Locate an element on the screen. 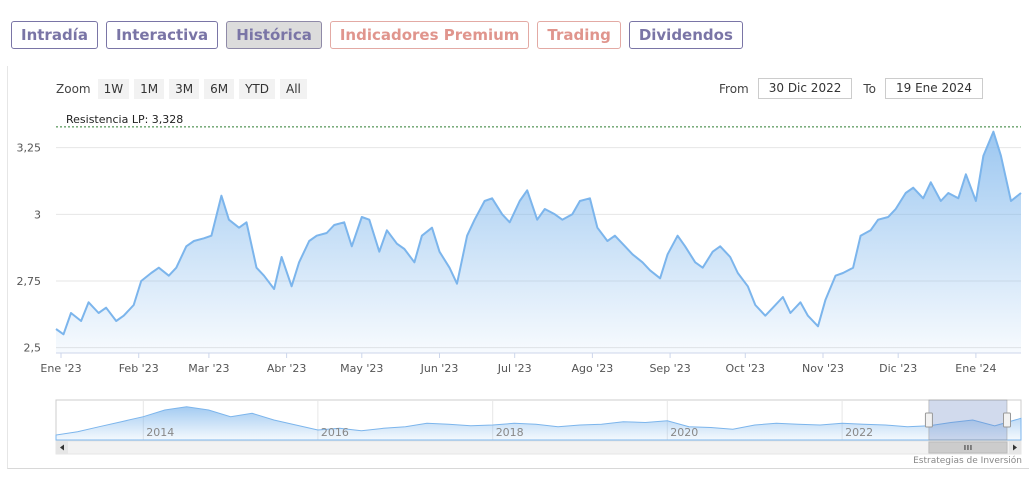 Image resolution: width=1036 pixels, height=478 pixels. x-tick-label: Mar '23 is located at coordinates (208, 368).